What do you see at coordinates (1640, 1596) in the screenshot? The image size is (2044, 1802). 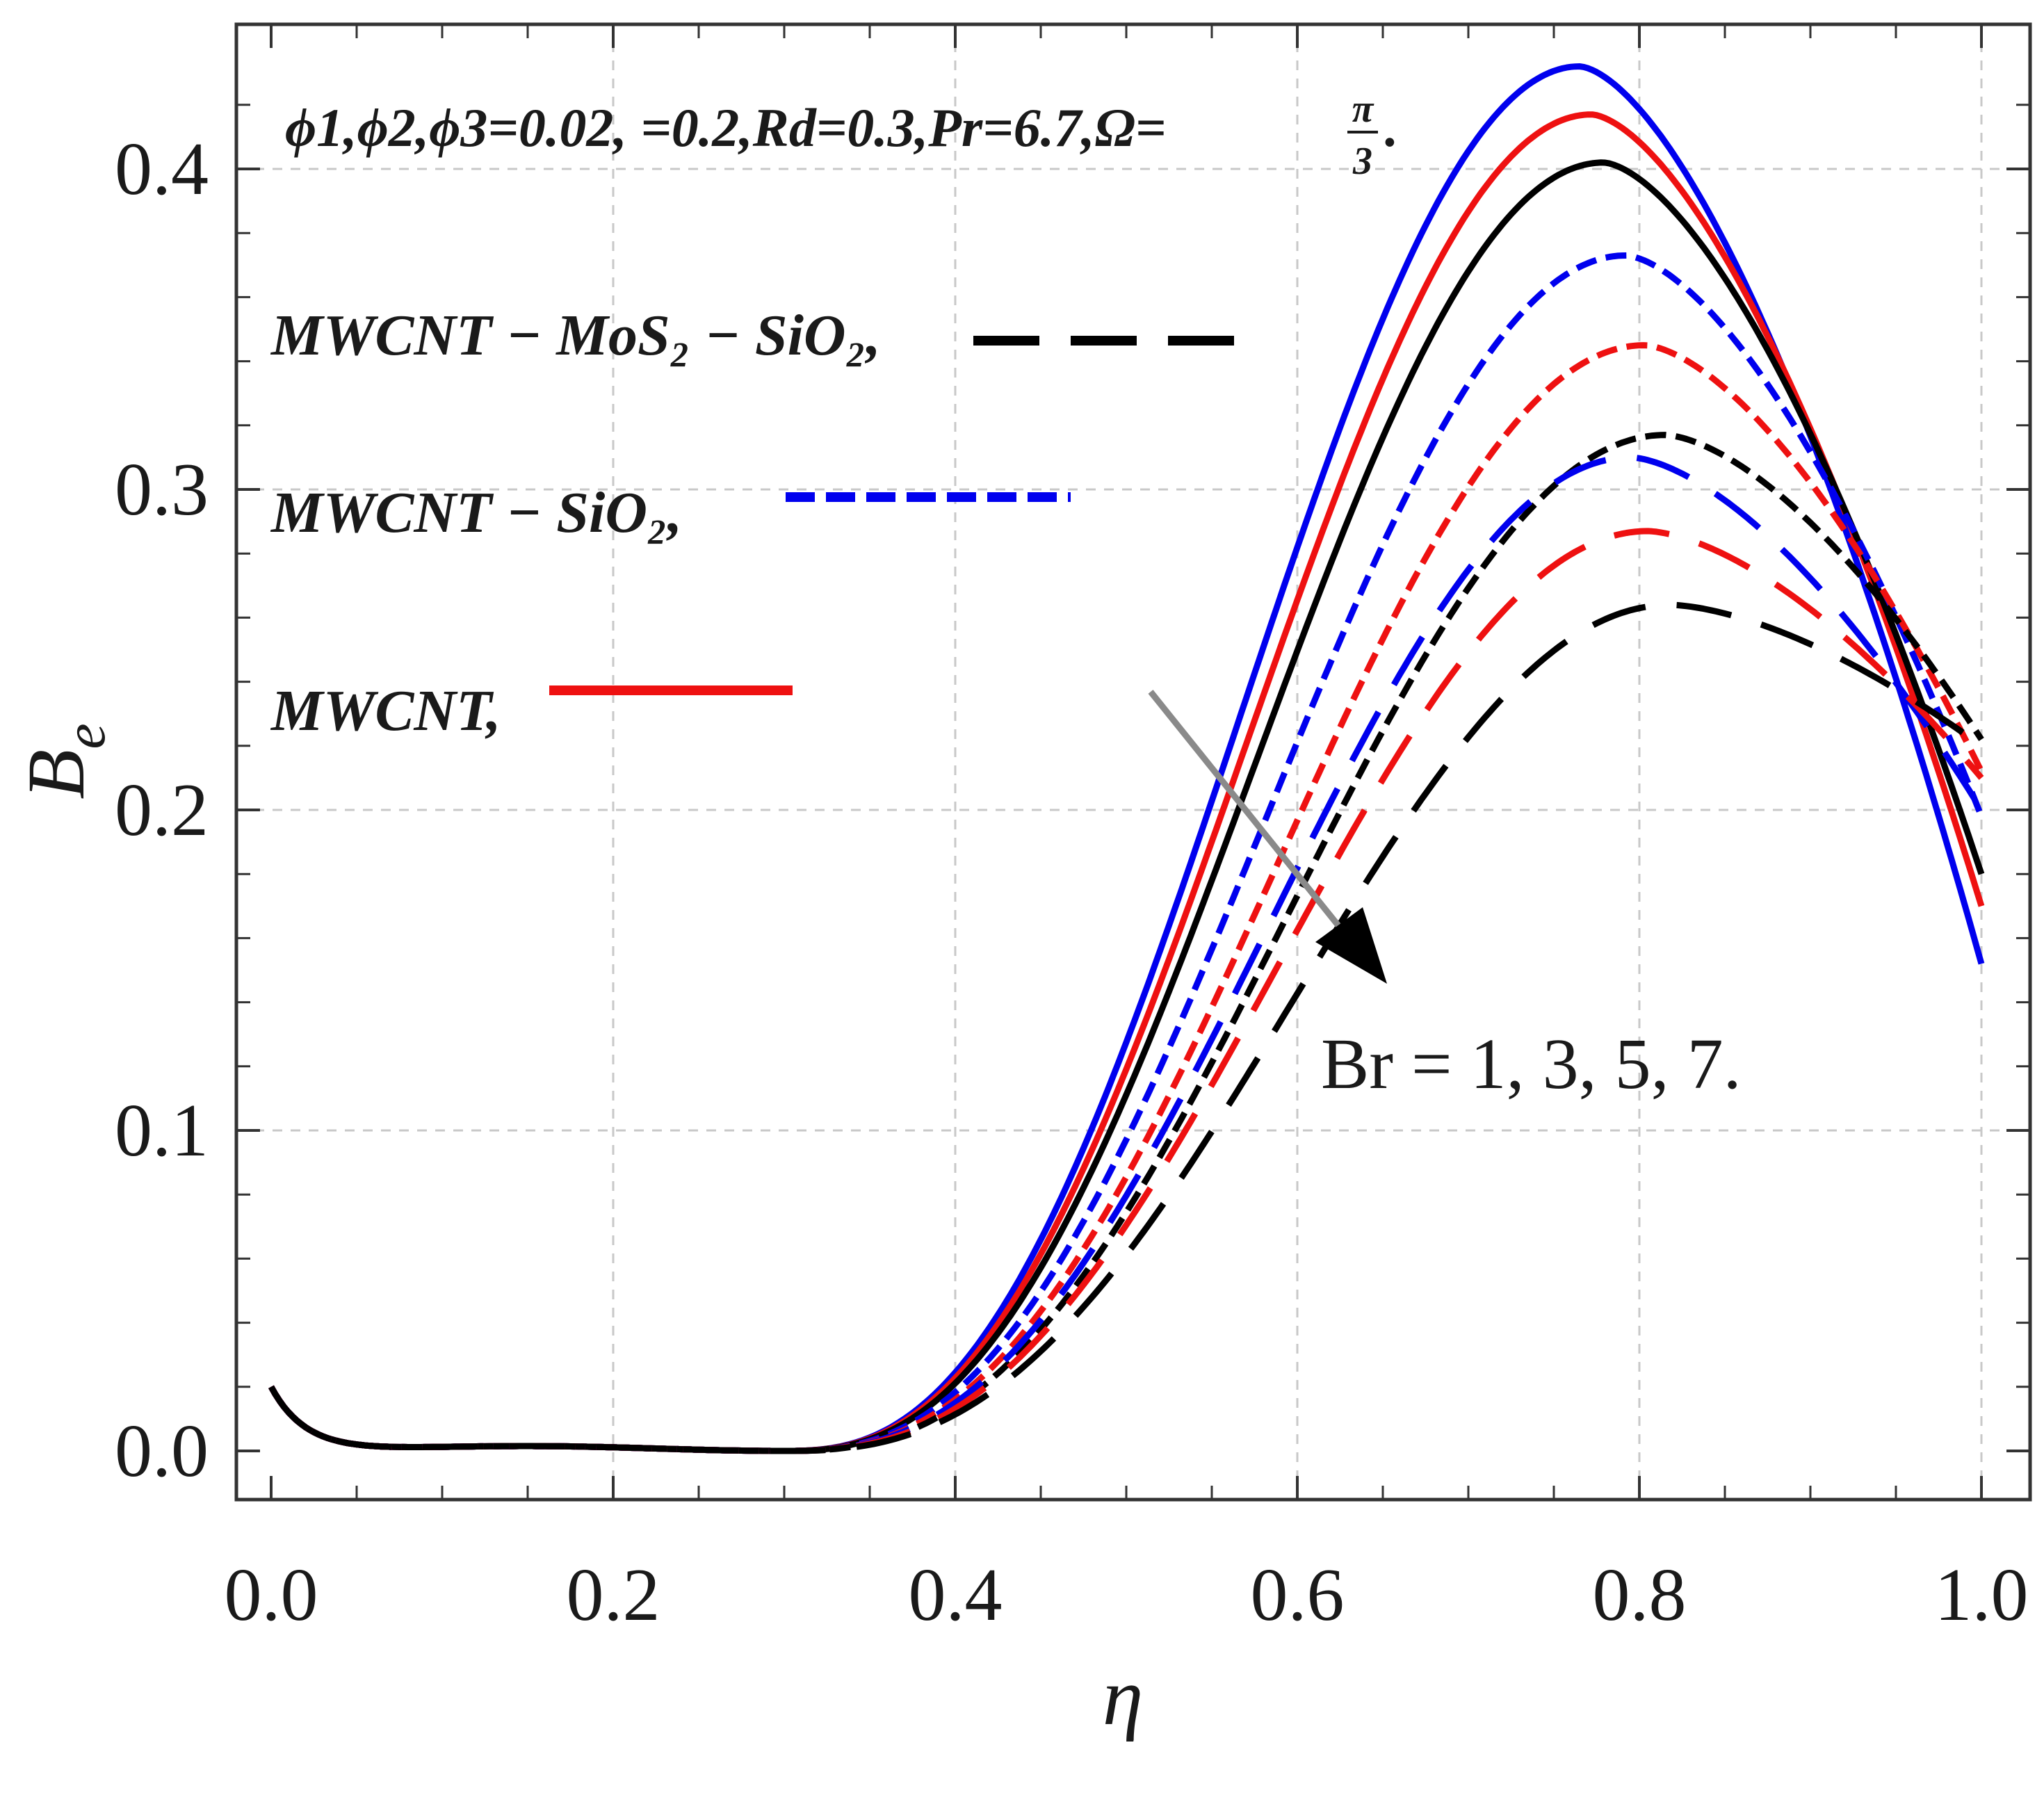 I see `x-tick-label: 0.8` at bounding box center [1640, 1596].